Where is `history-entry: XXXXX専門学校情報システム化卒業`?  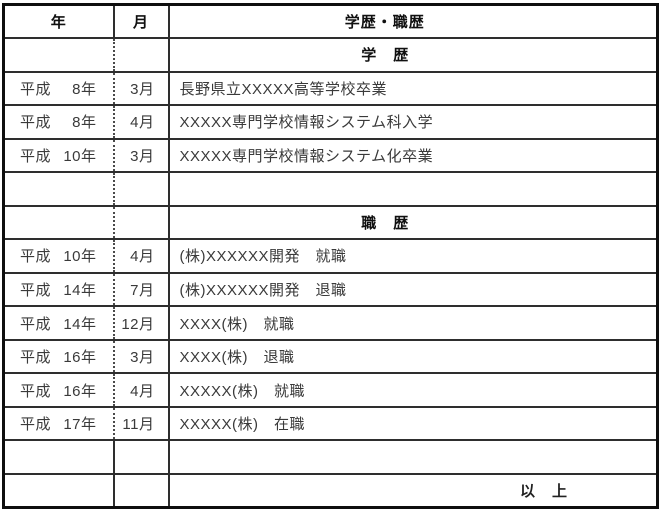 history-entry: XXXXX専門学校情報システム化卒業 is located at coordinates (413, 156).